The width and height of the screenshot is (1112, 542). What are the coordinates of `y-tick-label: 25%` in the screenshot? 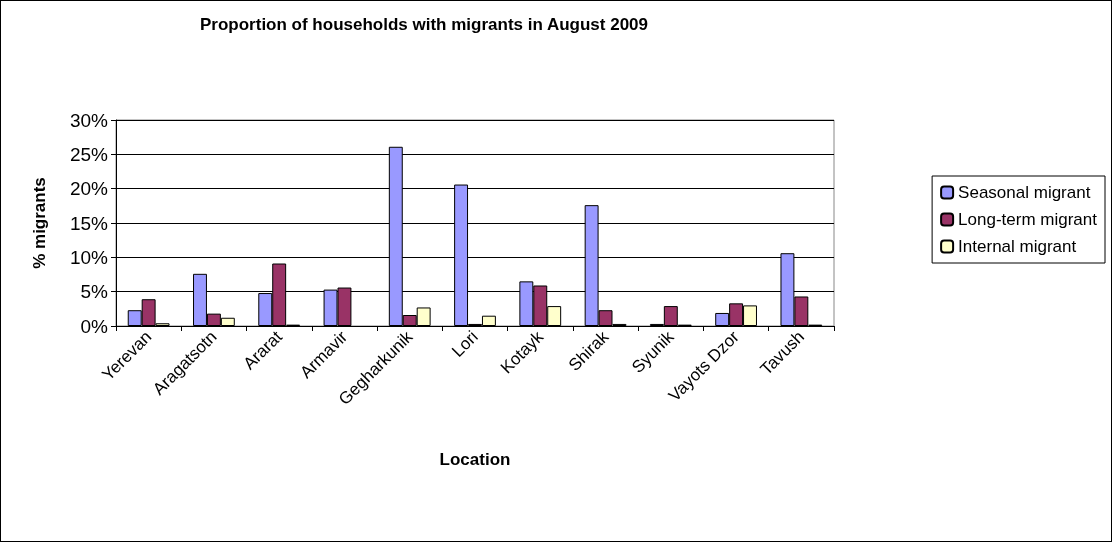 It's located at (89, 154).